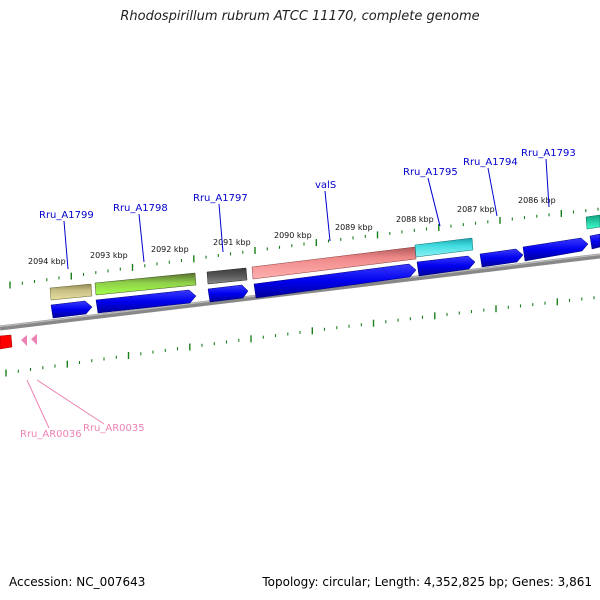 The height and width of the screenshot is (600, 600). What do you see at coordinates (430, 172) in the screenshot?
I see `gene-label-rru-a1795: Rru_A1795` at bounding box center [430, 172].